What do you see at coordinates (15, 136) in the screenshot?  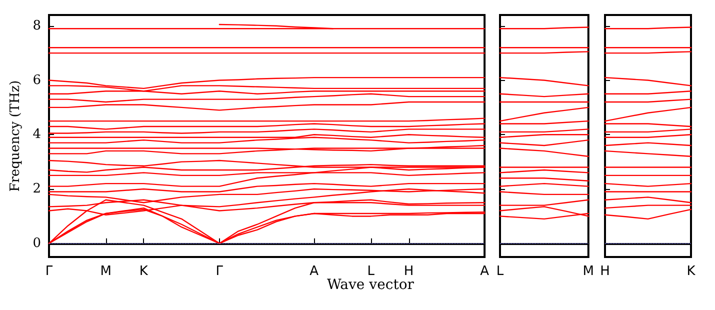 I see `y-axis-title: Frequency (THz)` at bounding box center [15, 136].